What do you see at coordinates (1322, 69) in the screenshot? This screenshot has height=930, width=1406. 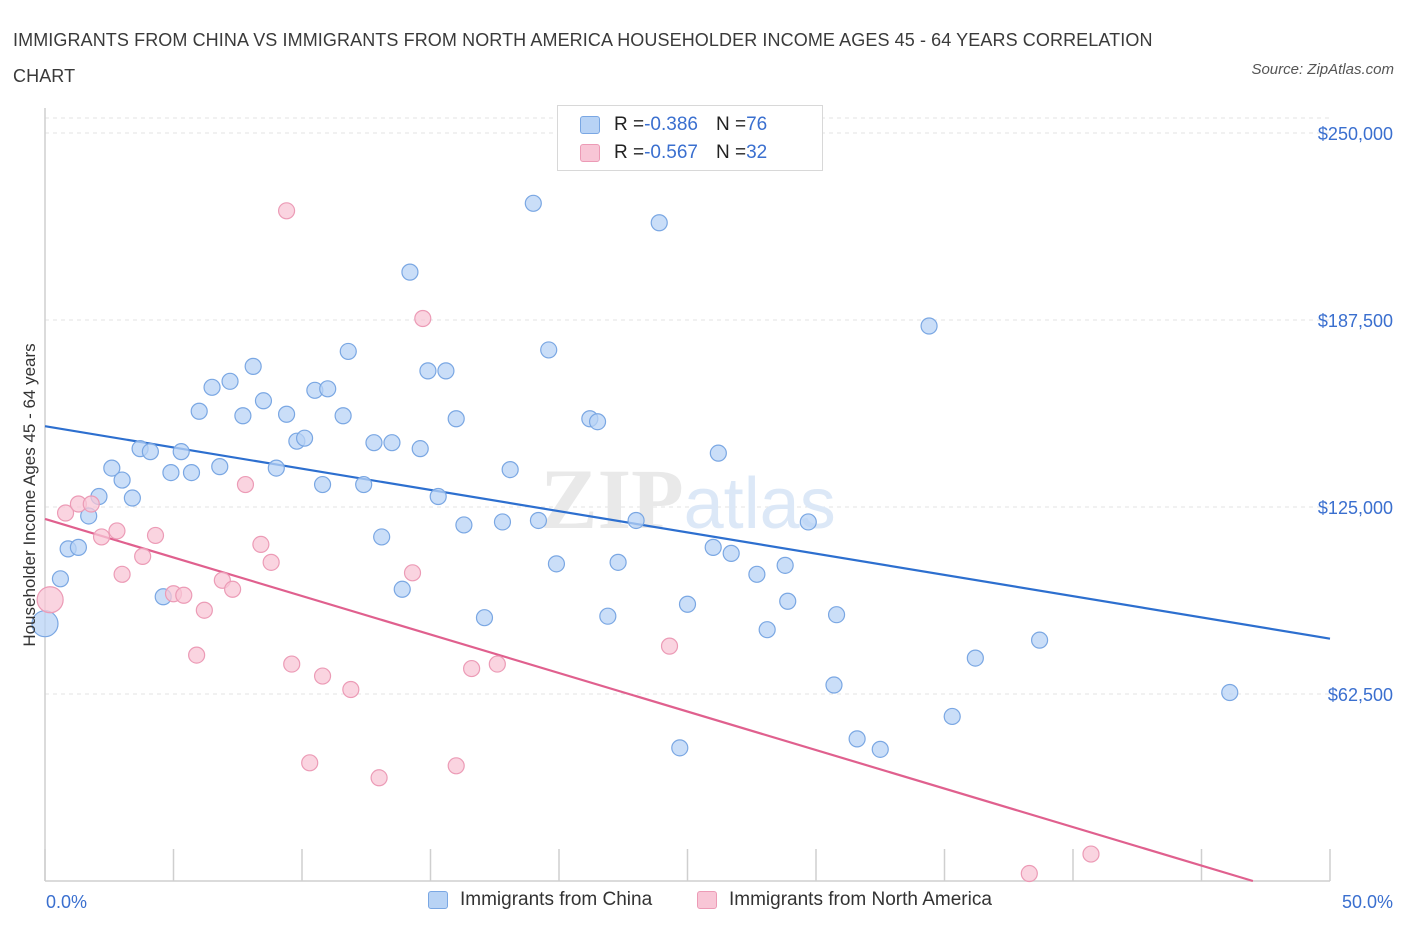 I see `source-label: Source: ZipAtlas.com` at bounding box center [1322, 69].